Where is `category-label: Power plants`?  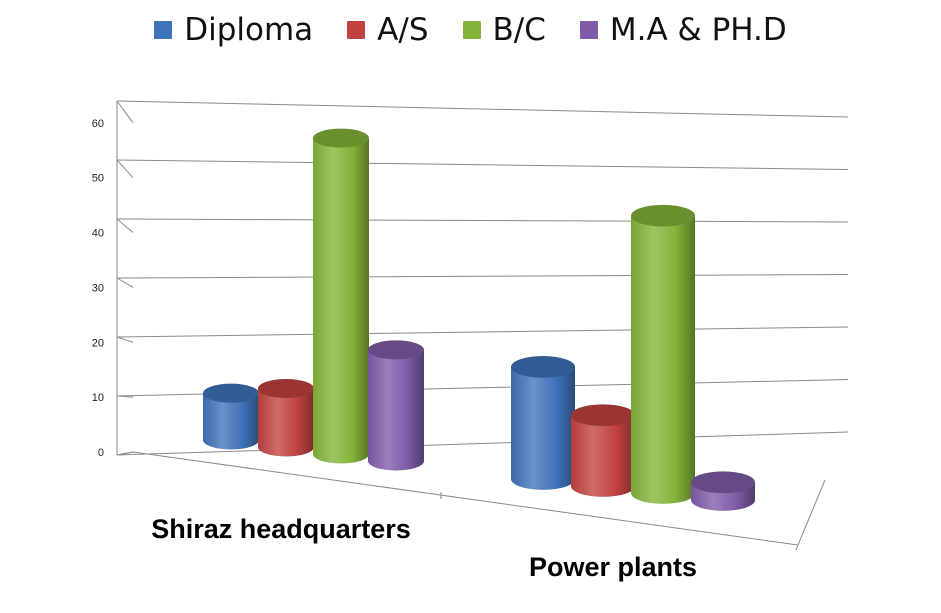 category-label: Power plants is located at coordinates (613, 567).